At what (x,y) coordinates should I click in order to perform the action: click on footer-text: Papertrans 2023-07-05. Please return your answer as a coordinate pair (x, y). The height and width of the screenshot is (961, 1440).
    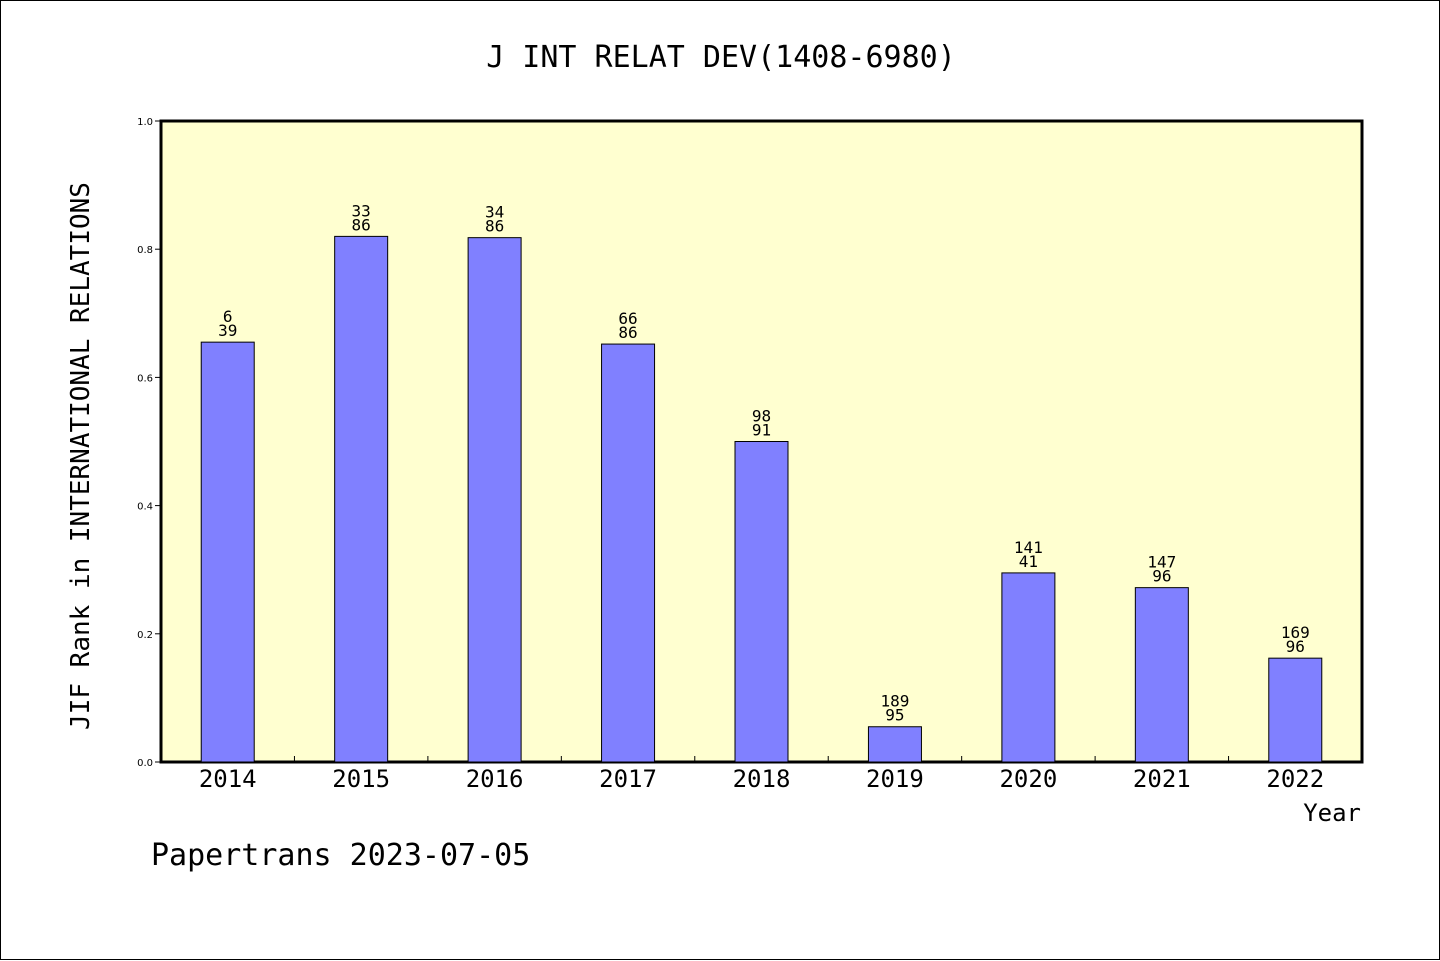
    Looking at the image, I should click on (340, 855).